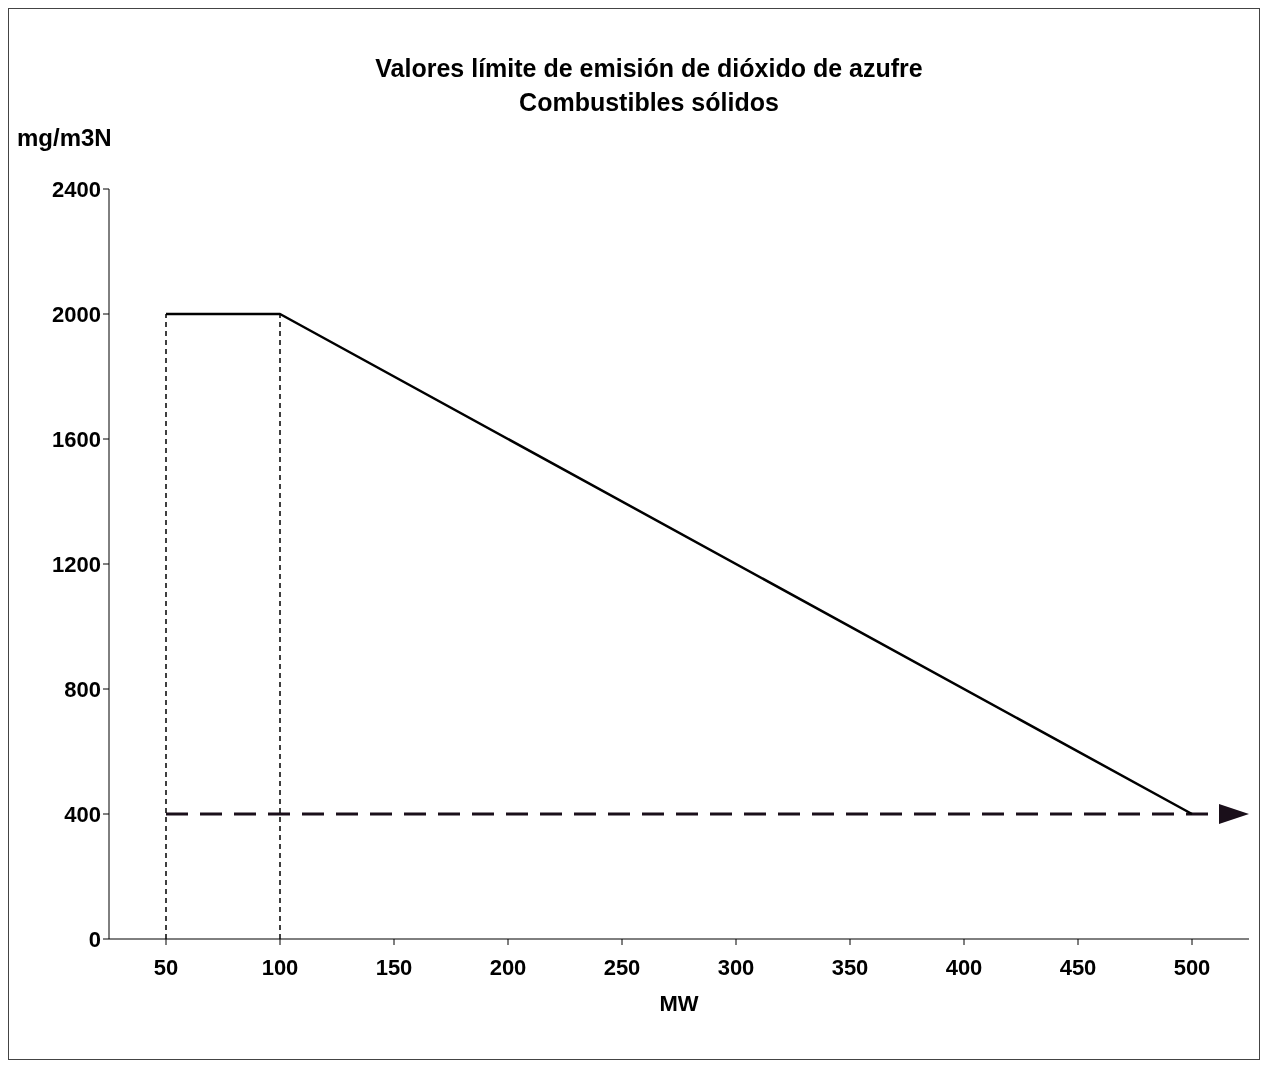 The height and width of the screenshot is (1071, 1269). I want to click on y-tick-label: 800, so click(82, 689).